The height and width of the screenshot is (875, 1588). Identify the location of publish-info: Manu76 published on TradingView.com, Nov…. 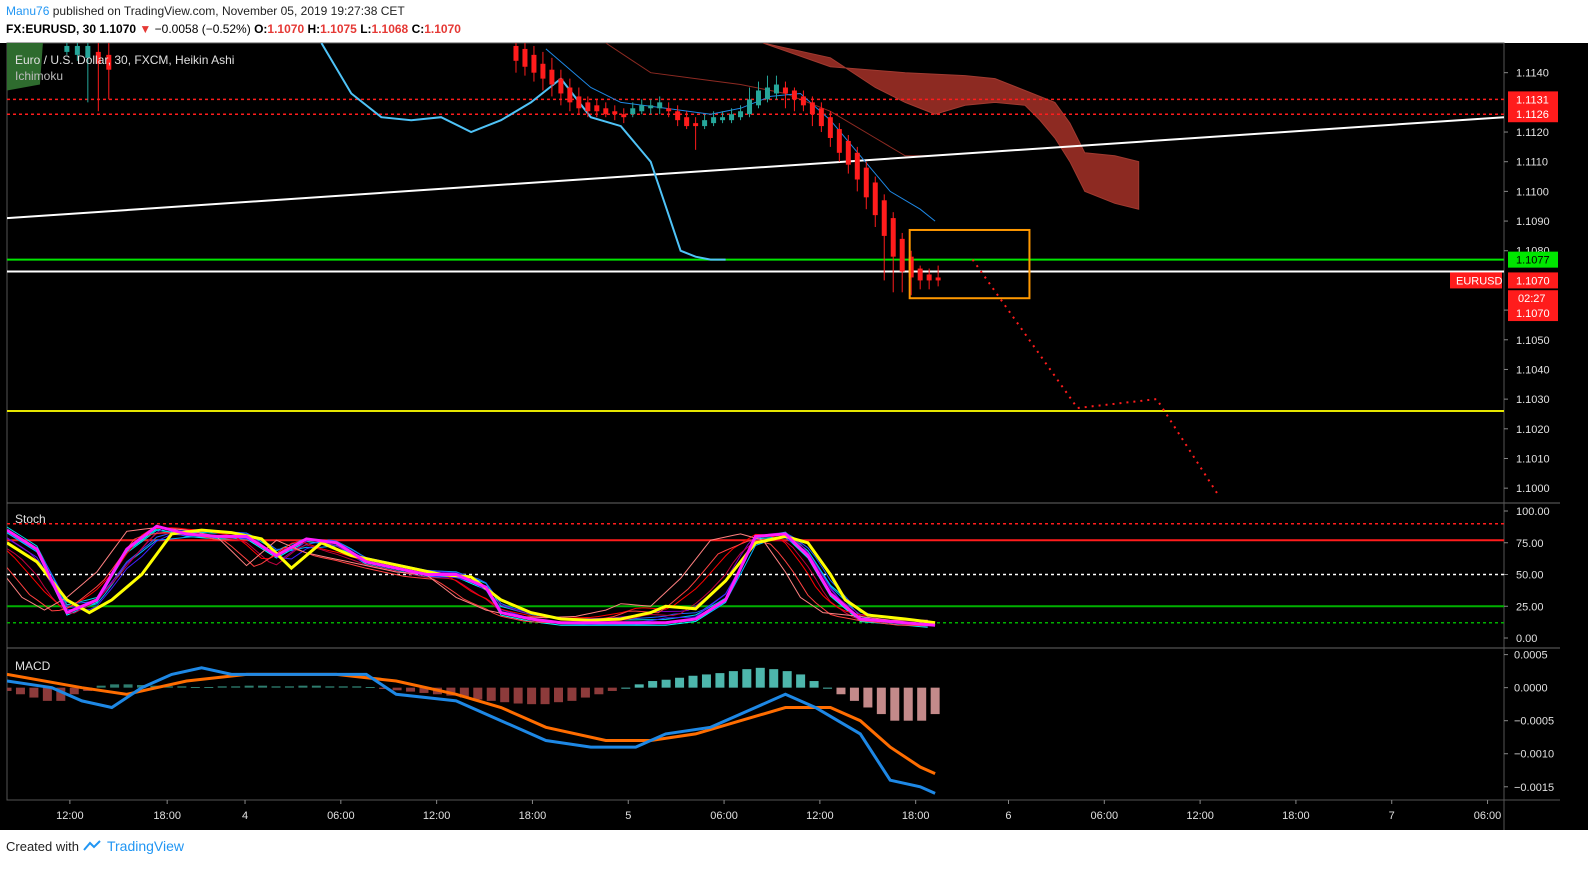
(205, 11).